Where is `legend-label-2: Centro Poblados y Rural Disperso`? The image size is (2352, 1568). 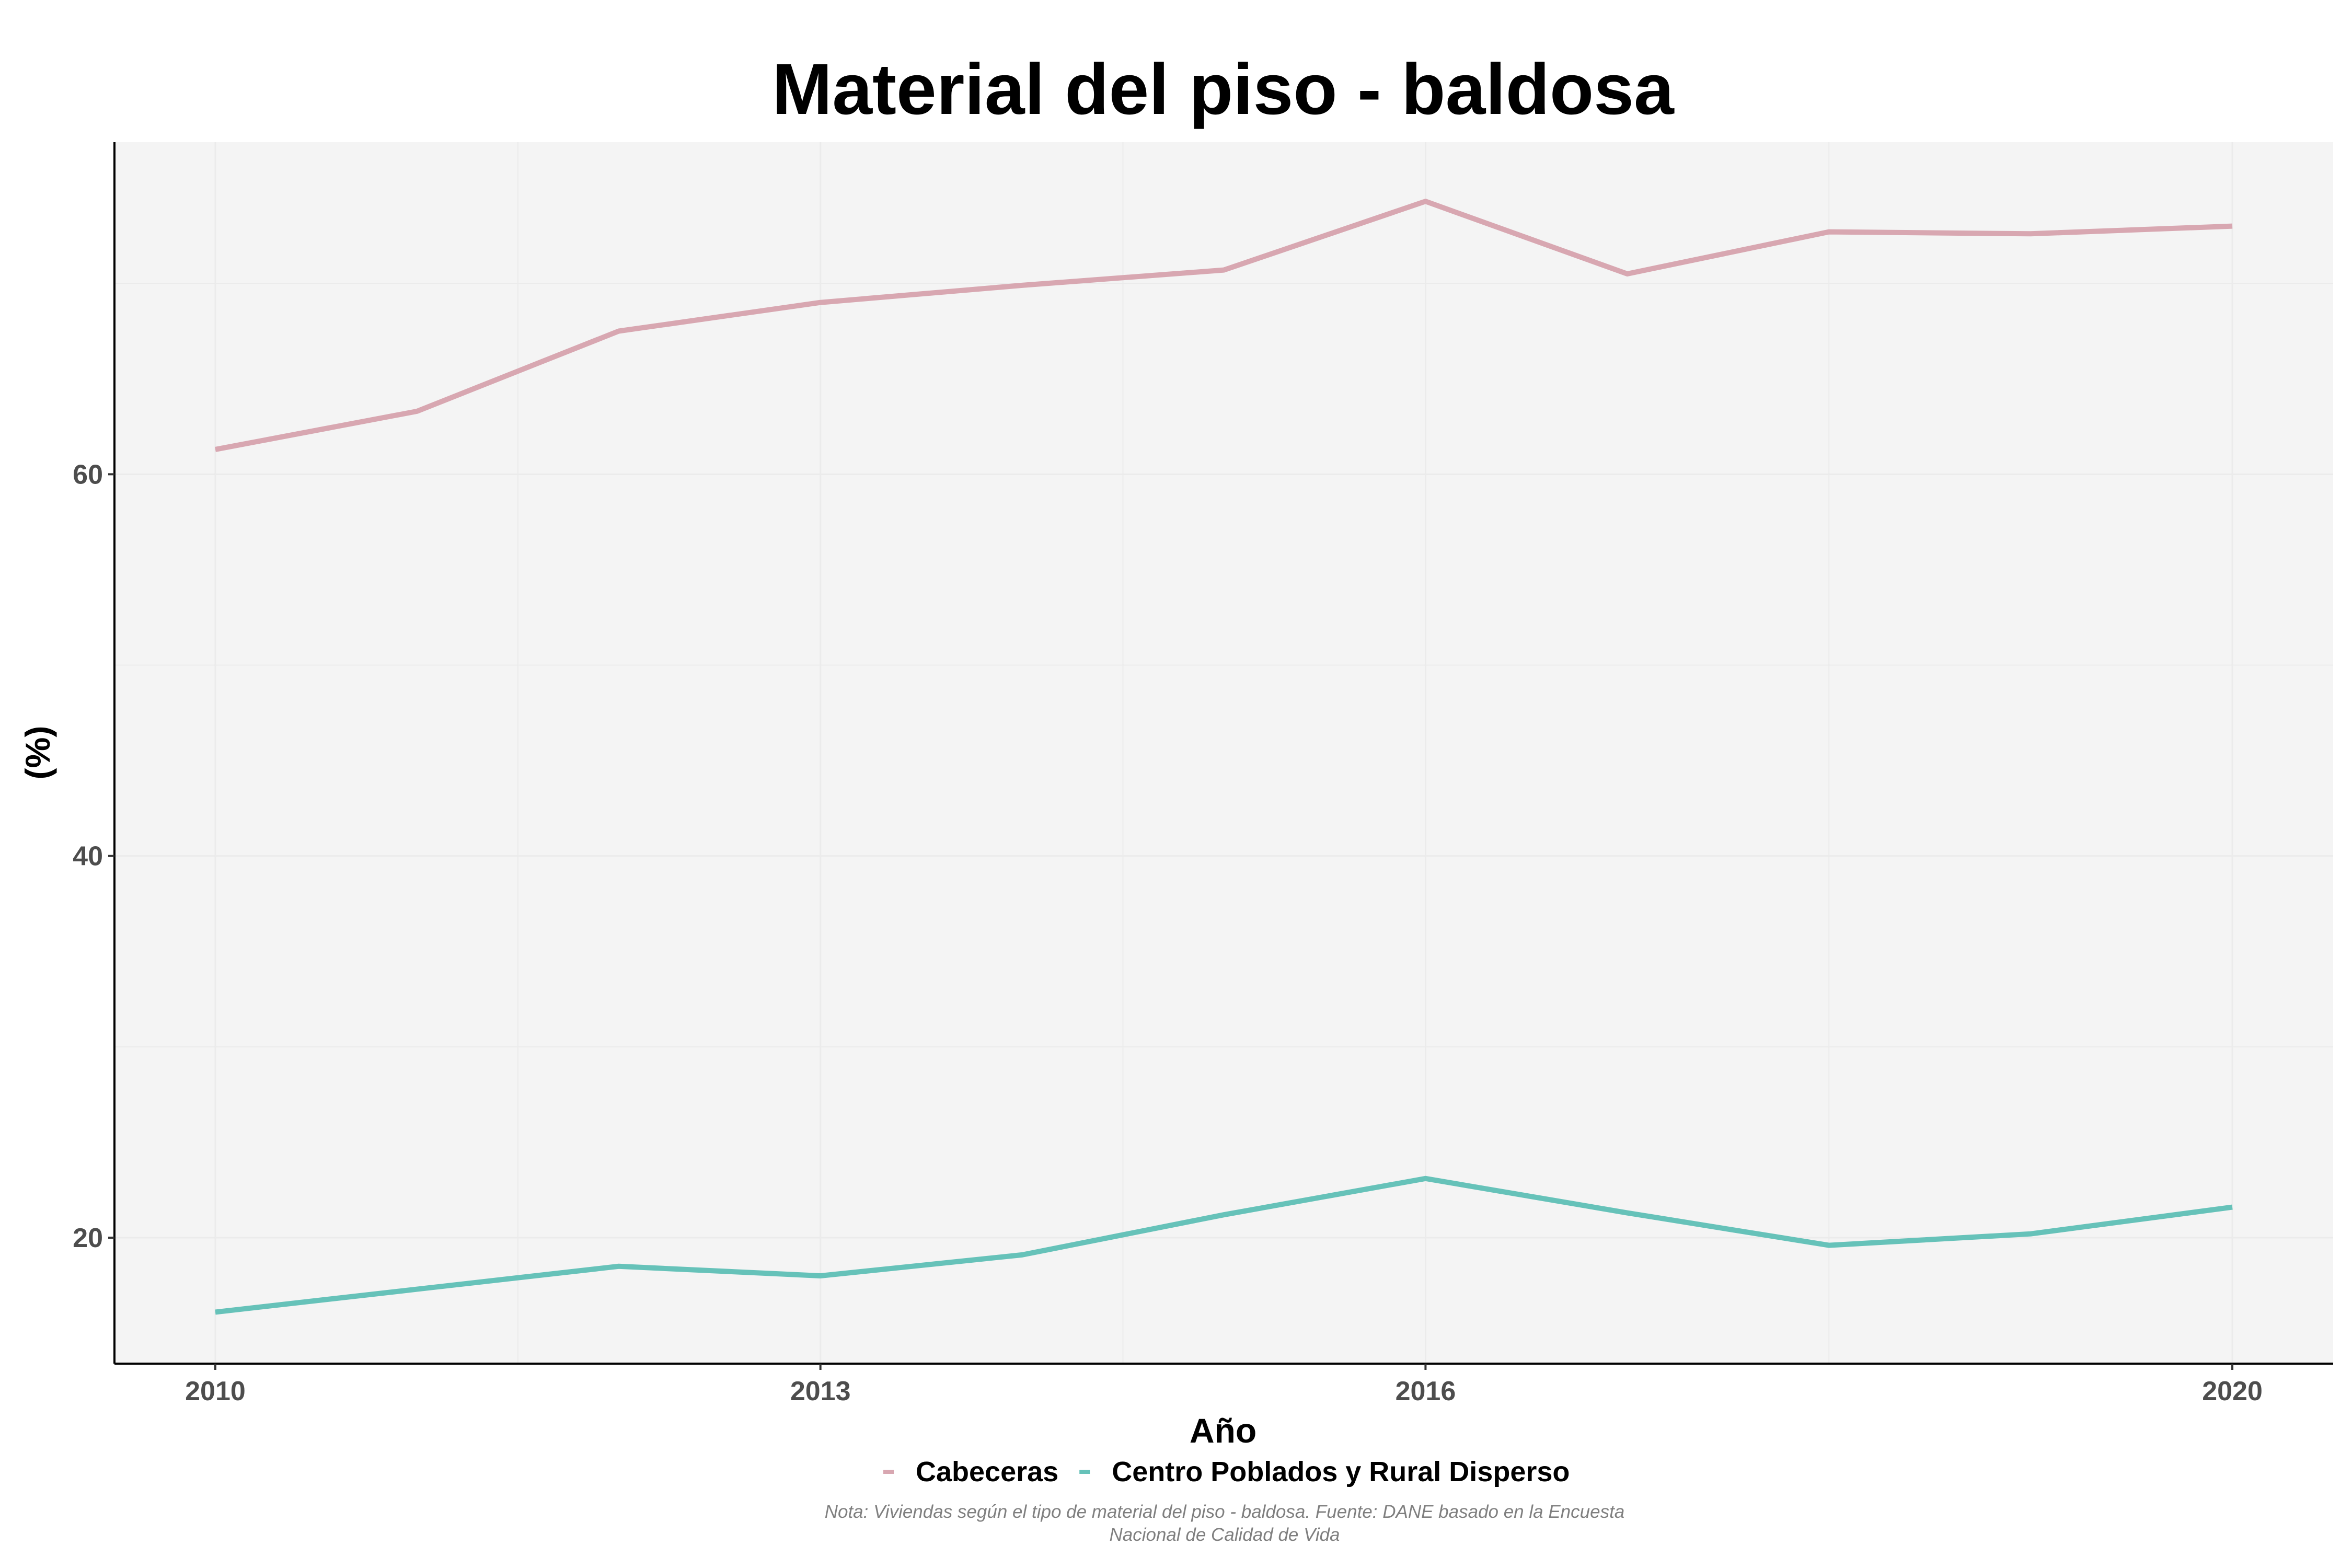 legend-label-2: Centro Poblados y Rural Disperso is located at coordinates (1341, 1472).